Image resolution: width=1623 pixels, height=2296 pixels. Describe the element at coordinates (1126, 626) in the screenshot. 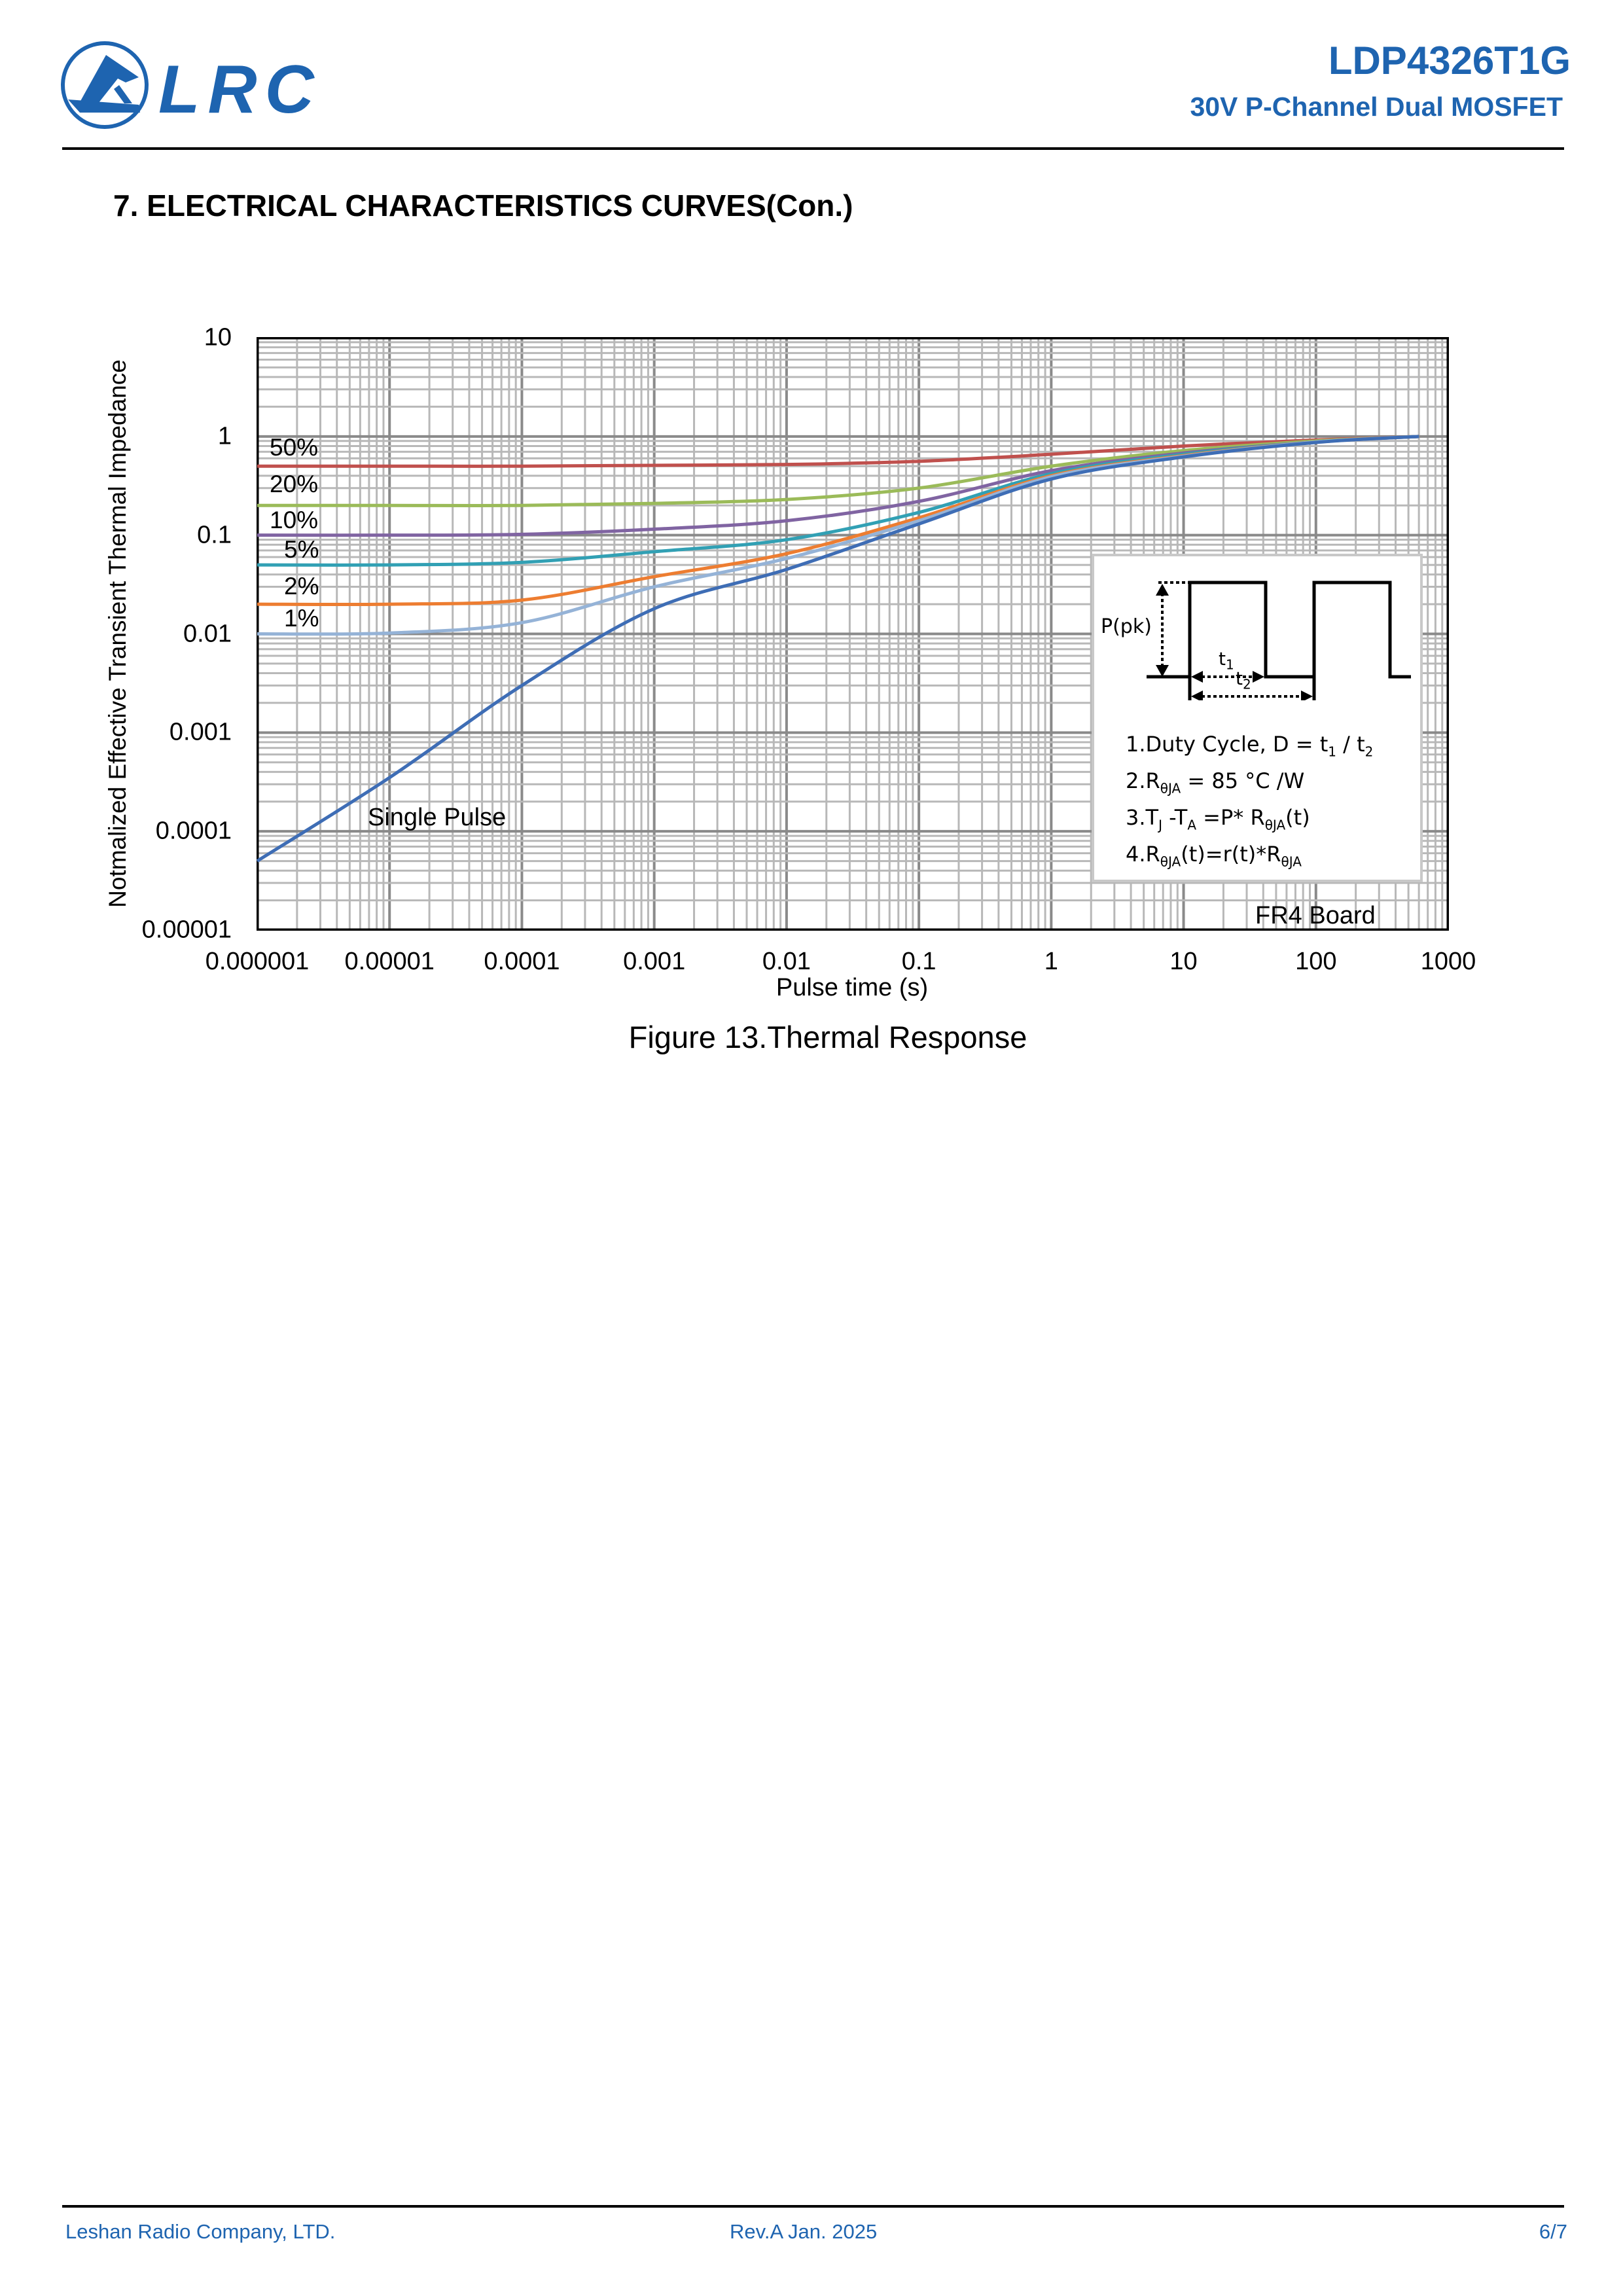

I see `ppk-label: P(pk)` at that location.